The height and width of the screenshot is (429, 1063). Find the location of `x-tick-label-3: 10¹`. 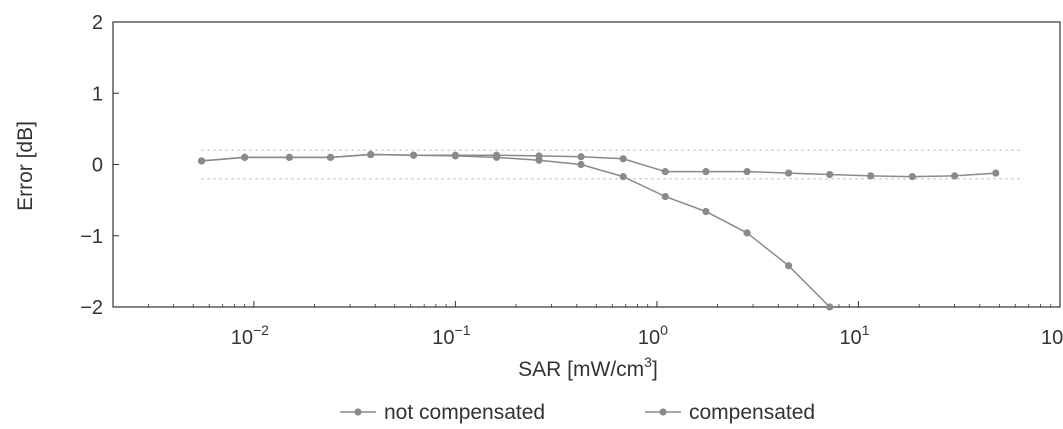

x-tick-label-3: 10¹ is located at coordinates (854, 335).